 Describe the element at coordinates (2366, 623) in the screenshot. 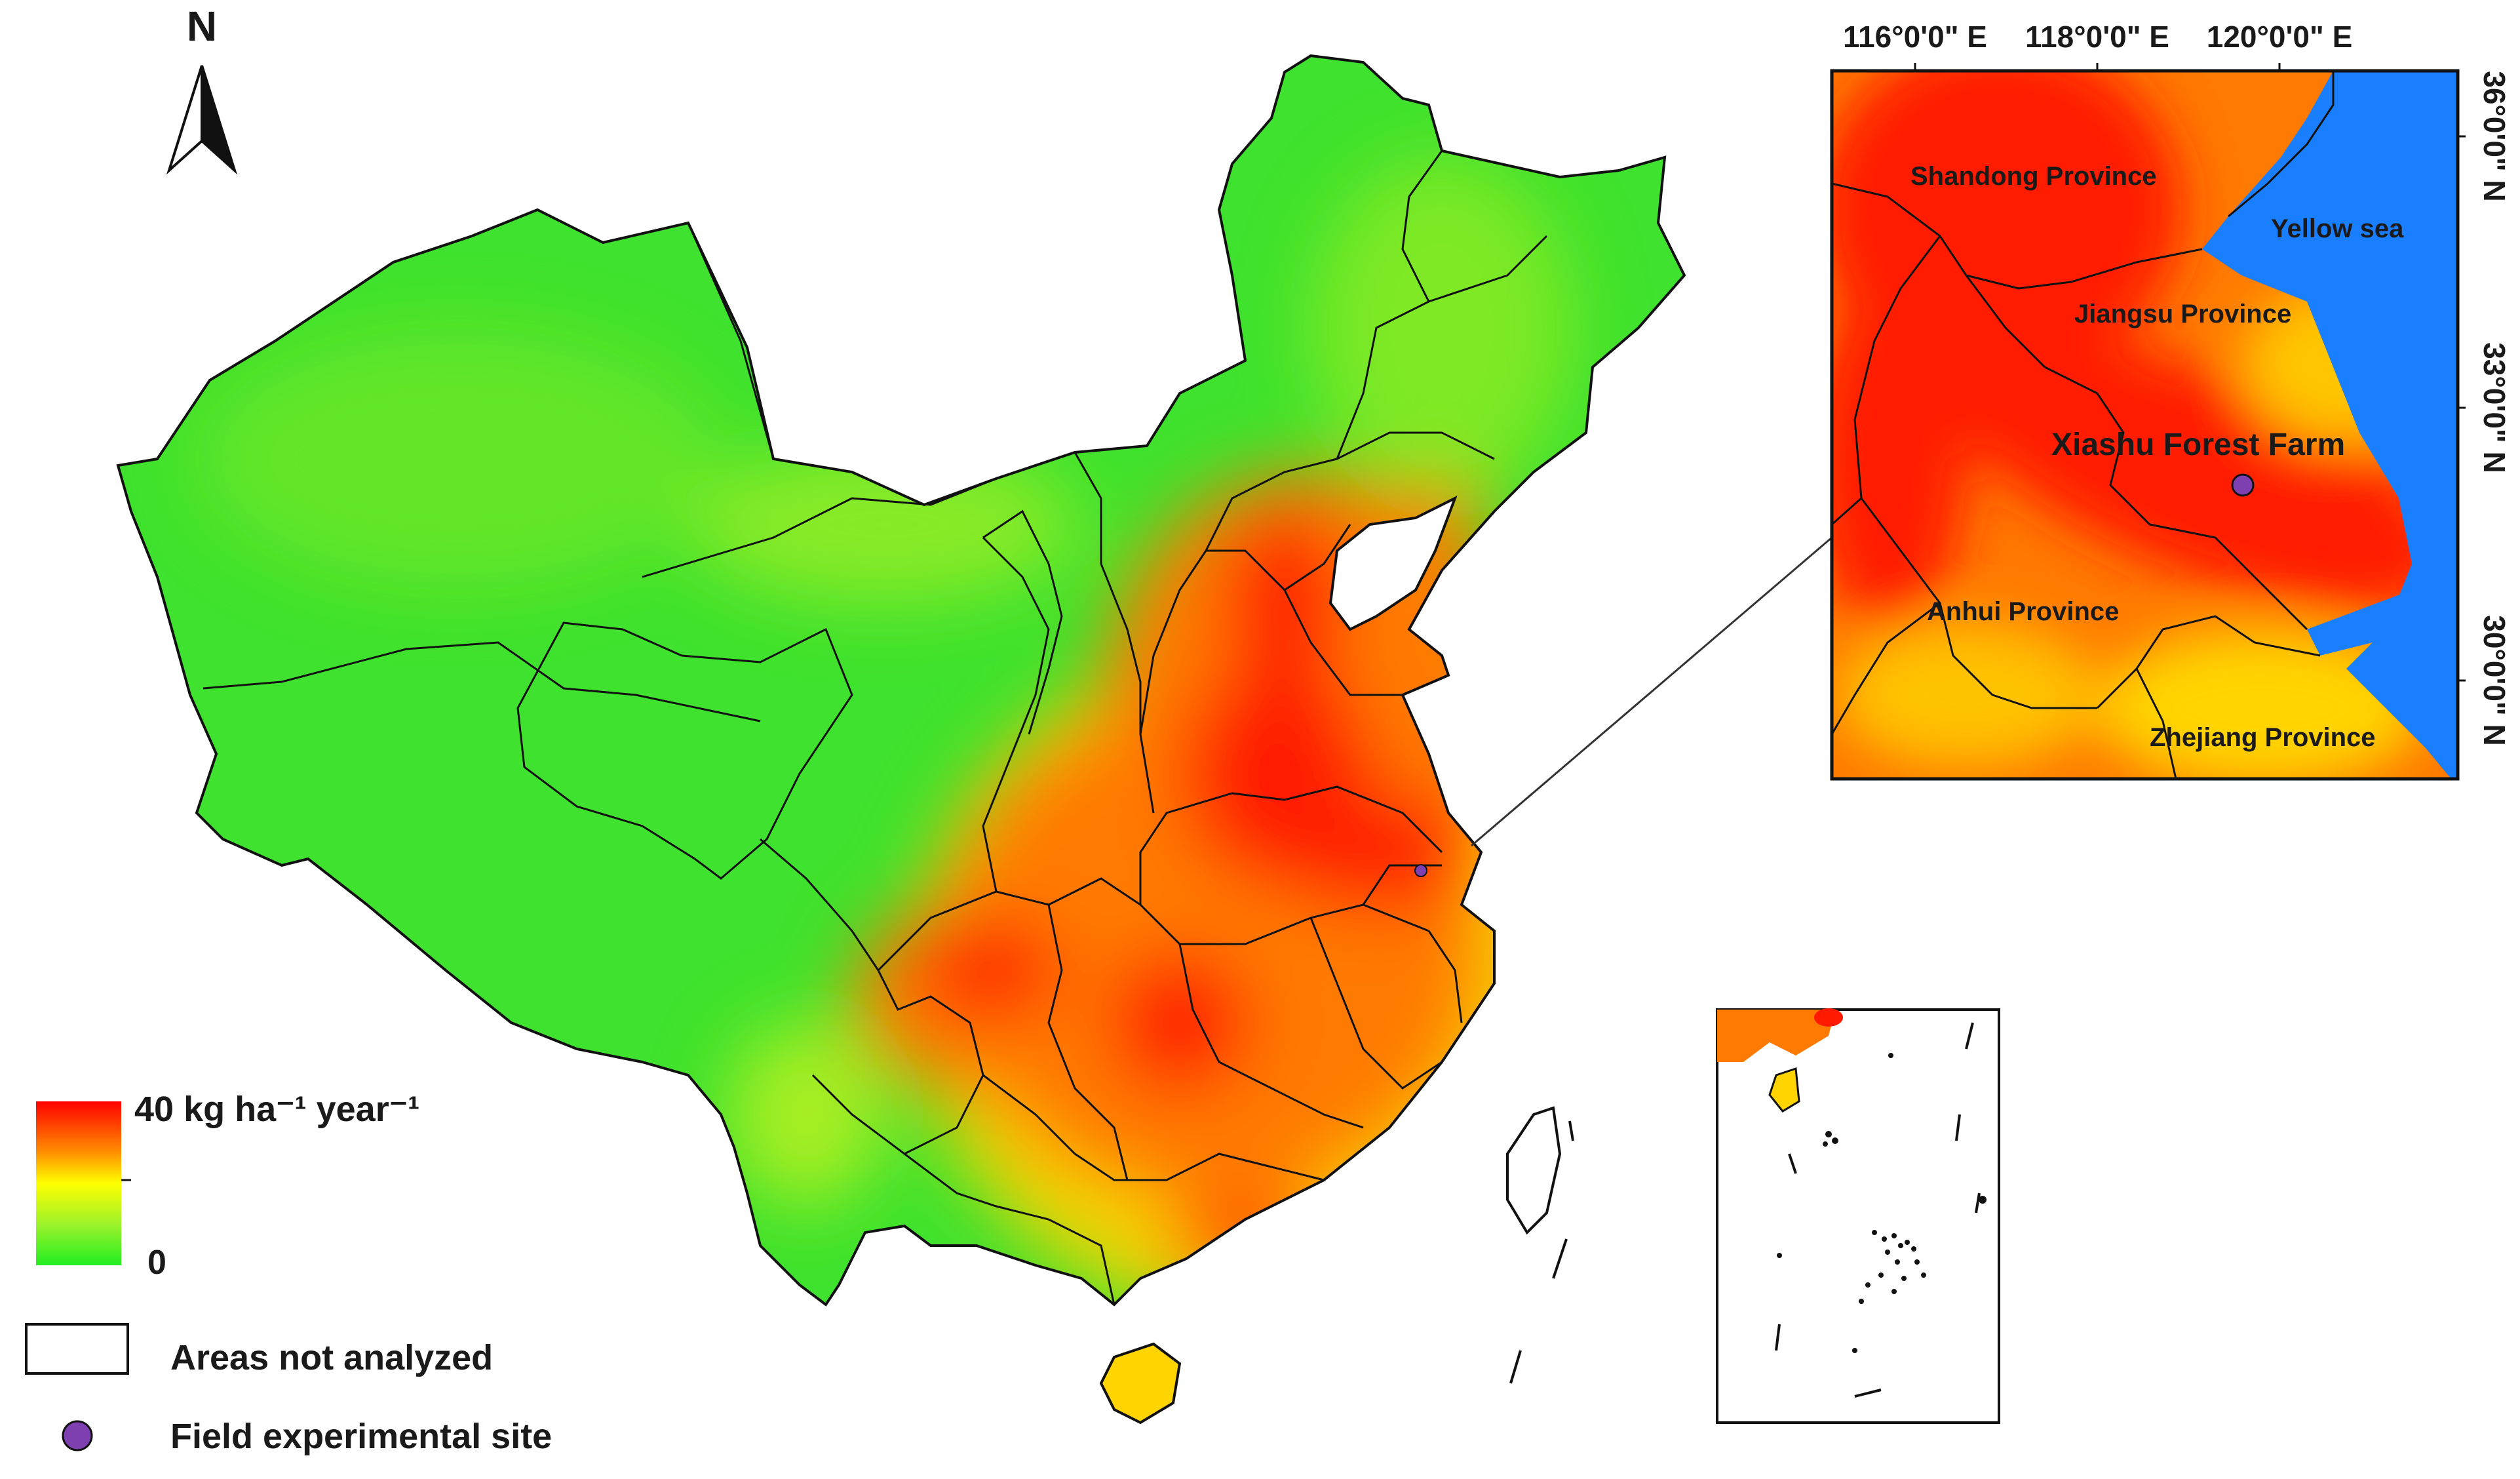

I see `yangtze-estuary` at that location.